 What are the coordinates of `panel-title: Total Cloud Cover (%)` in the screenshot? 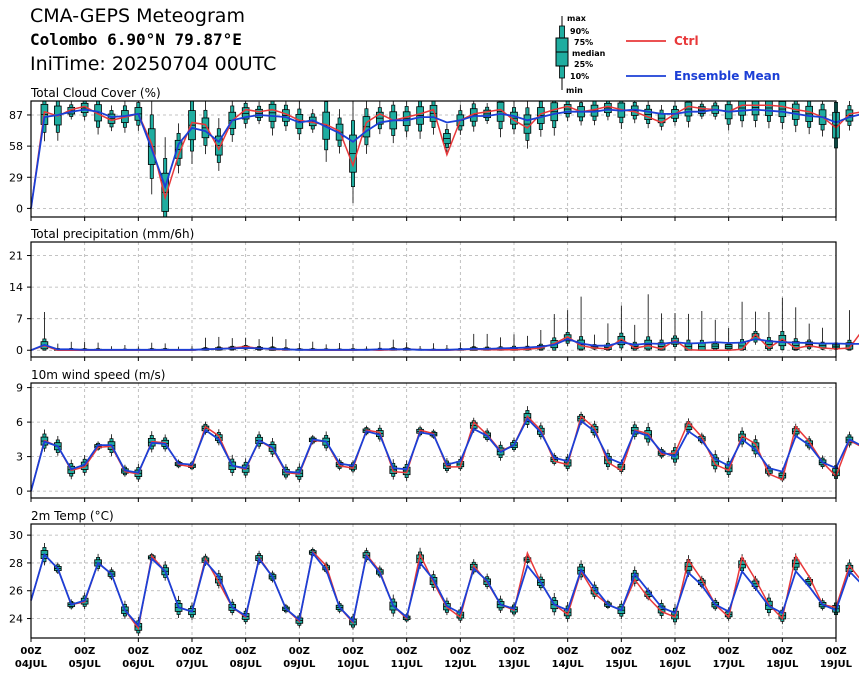 It's located at (95, 93).